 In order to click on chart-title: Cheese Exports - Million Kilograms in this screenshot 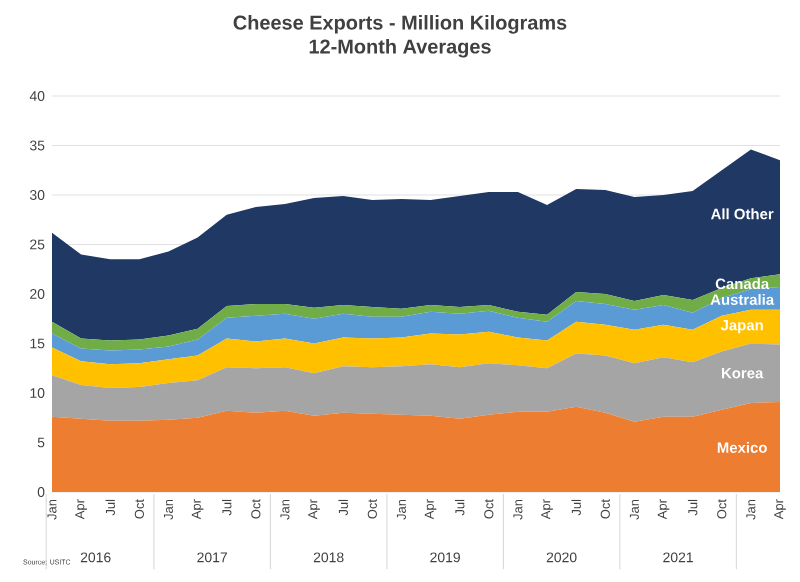, I will do `click(400, 24)`.